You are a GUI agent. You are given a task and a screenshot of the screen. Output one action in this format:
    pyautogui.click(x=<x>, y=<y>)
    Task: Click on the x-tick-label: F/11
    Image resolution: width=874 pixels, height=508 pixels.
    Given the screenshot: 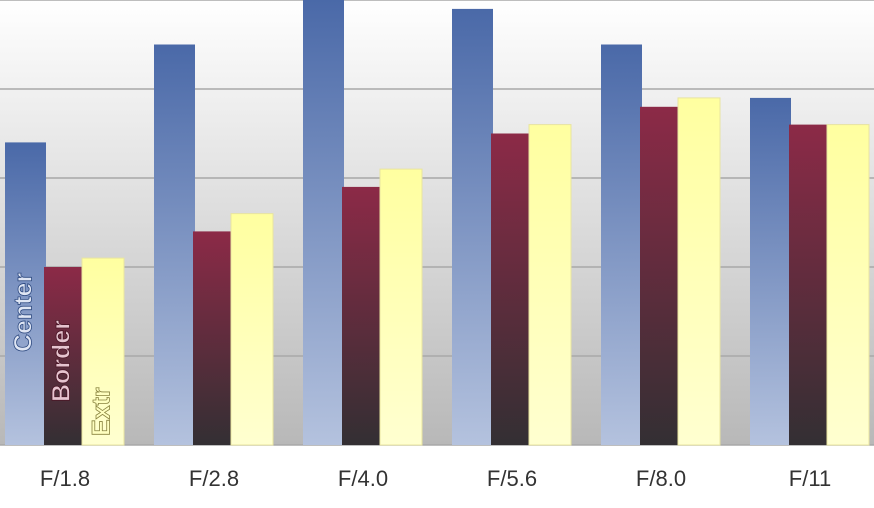 What is the action you would take?
    pyautogui.click(x=810, y=478)
    